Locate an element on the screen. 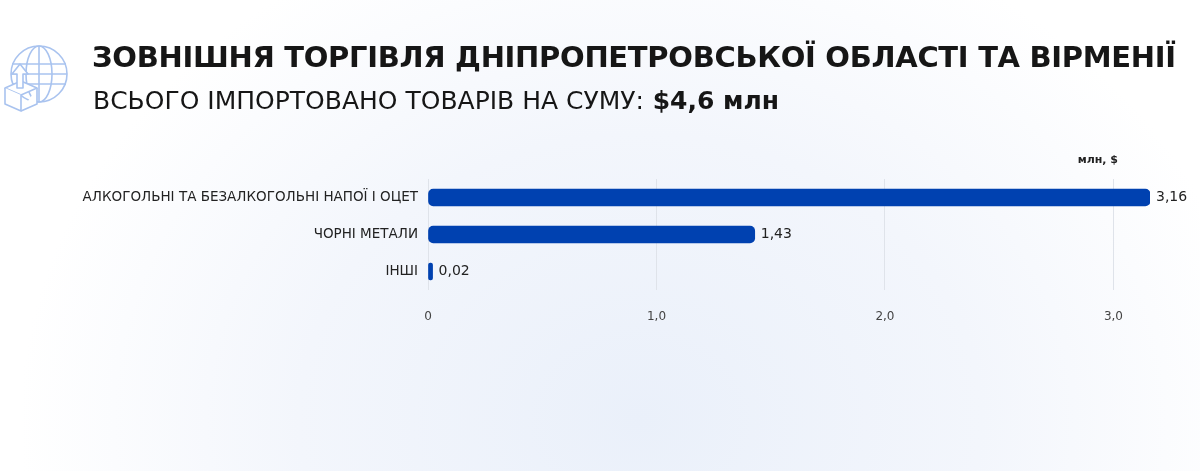 The height and width of the screenshot is (471, 1200). chart-title: ЗОВНІШНЯ ТОРГІВЛЯ ДНІПРОПЕТРОВСЬКОЇ ОБЛАСТІ ТА ВІРМЕНІЇ is located at coordinates (634, 57).